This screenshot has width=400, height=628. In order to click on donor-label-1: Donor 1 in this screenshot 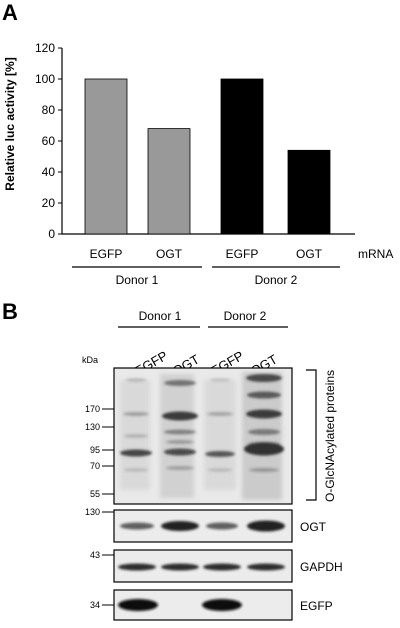, I will do `click(137, 280)`.